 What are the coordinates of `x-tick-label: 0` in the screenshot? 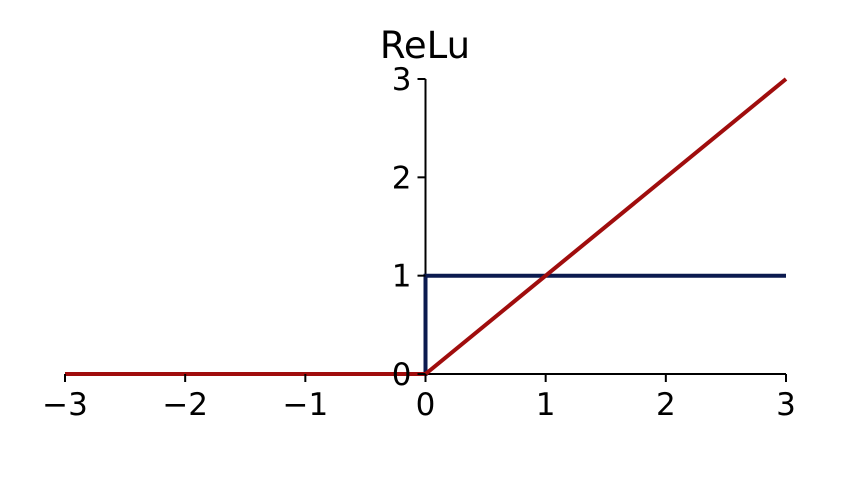 It's located at (426, 405).